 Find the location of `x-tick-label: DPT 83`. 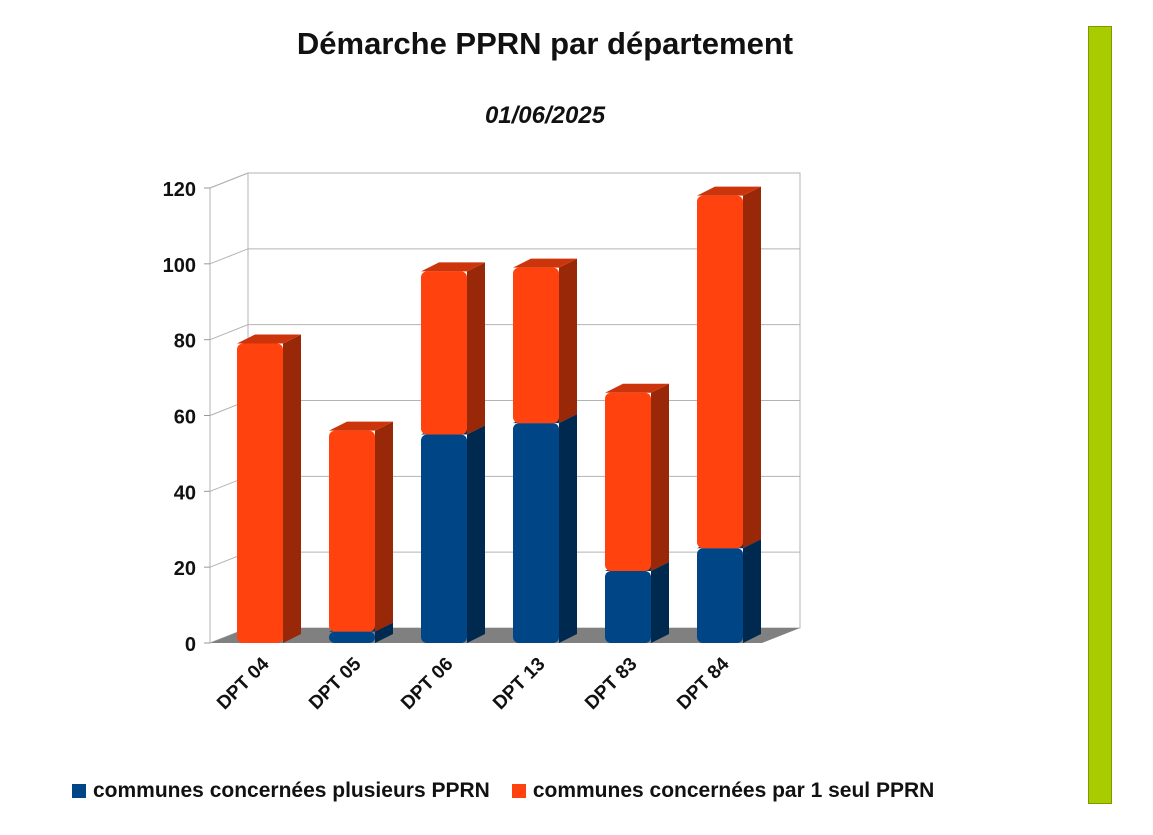

x-tick-label: DPT 83 is located at coordinates (611, 684).